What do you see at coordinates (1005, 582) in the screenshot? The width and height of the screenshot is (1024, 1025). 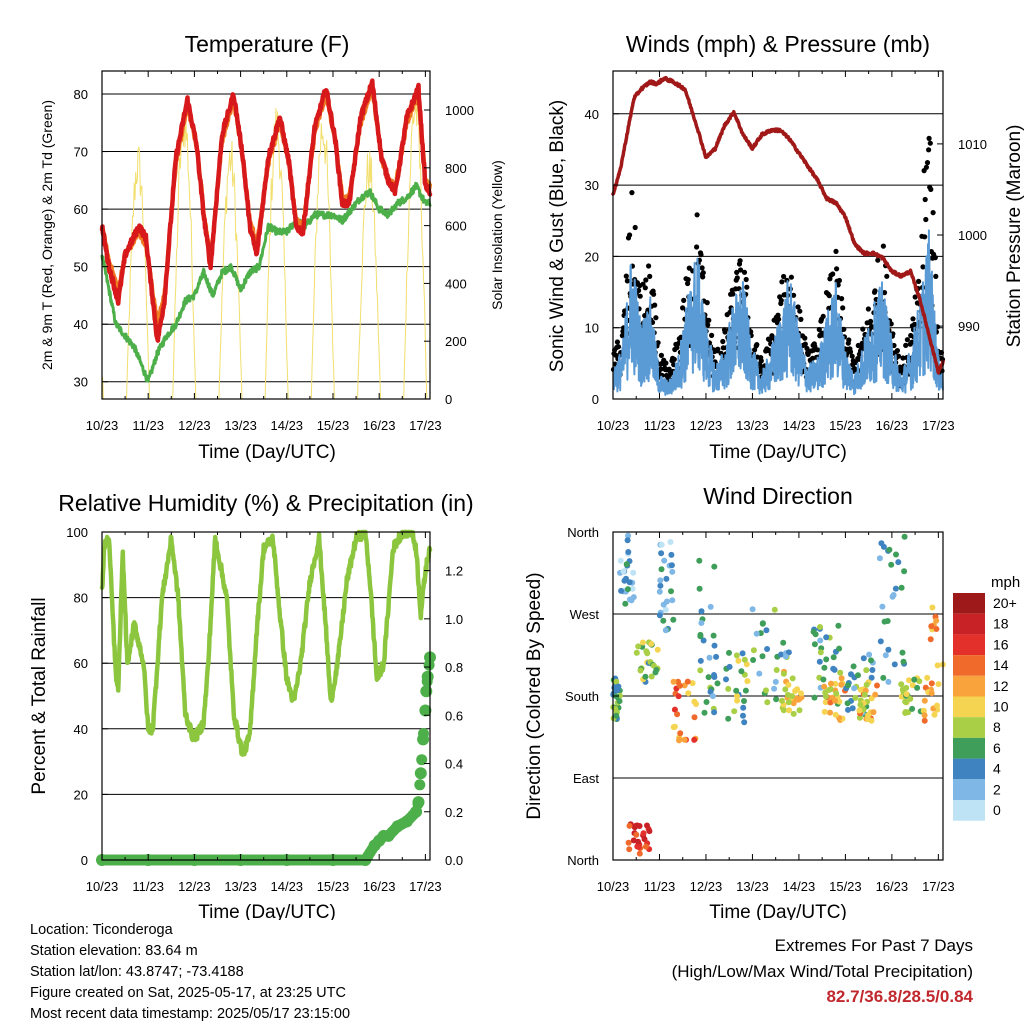 I see `direction-legend-title: mph` at bounding box center [1005, 582].